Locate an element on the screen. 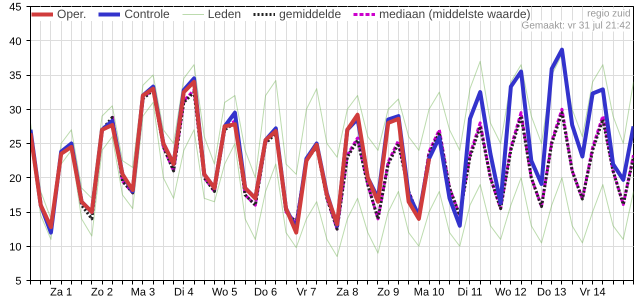 The width and height of the screenshot is (635, 300). x-tick-label: Ma 3 is located at coordinates (143, 292).